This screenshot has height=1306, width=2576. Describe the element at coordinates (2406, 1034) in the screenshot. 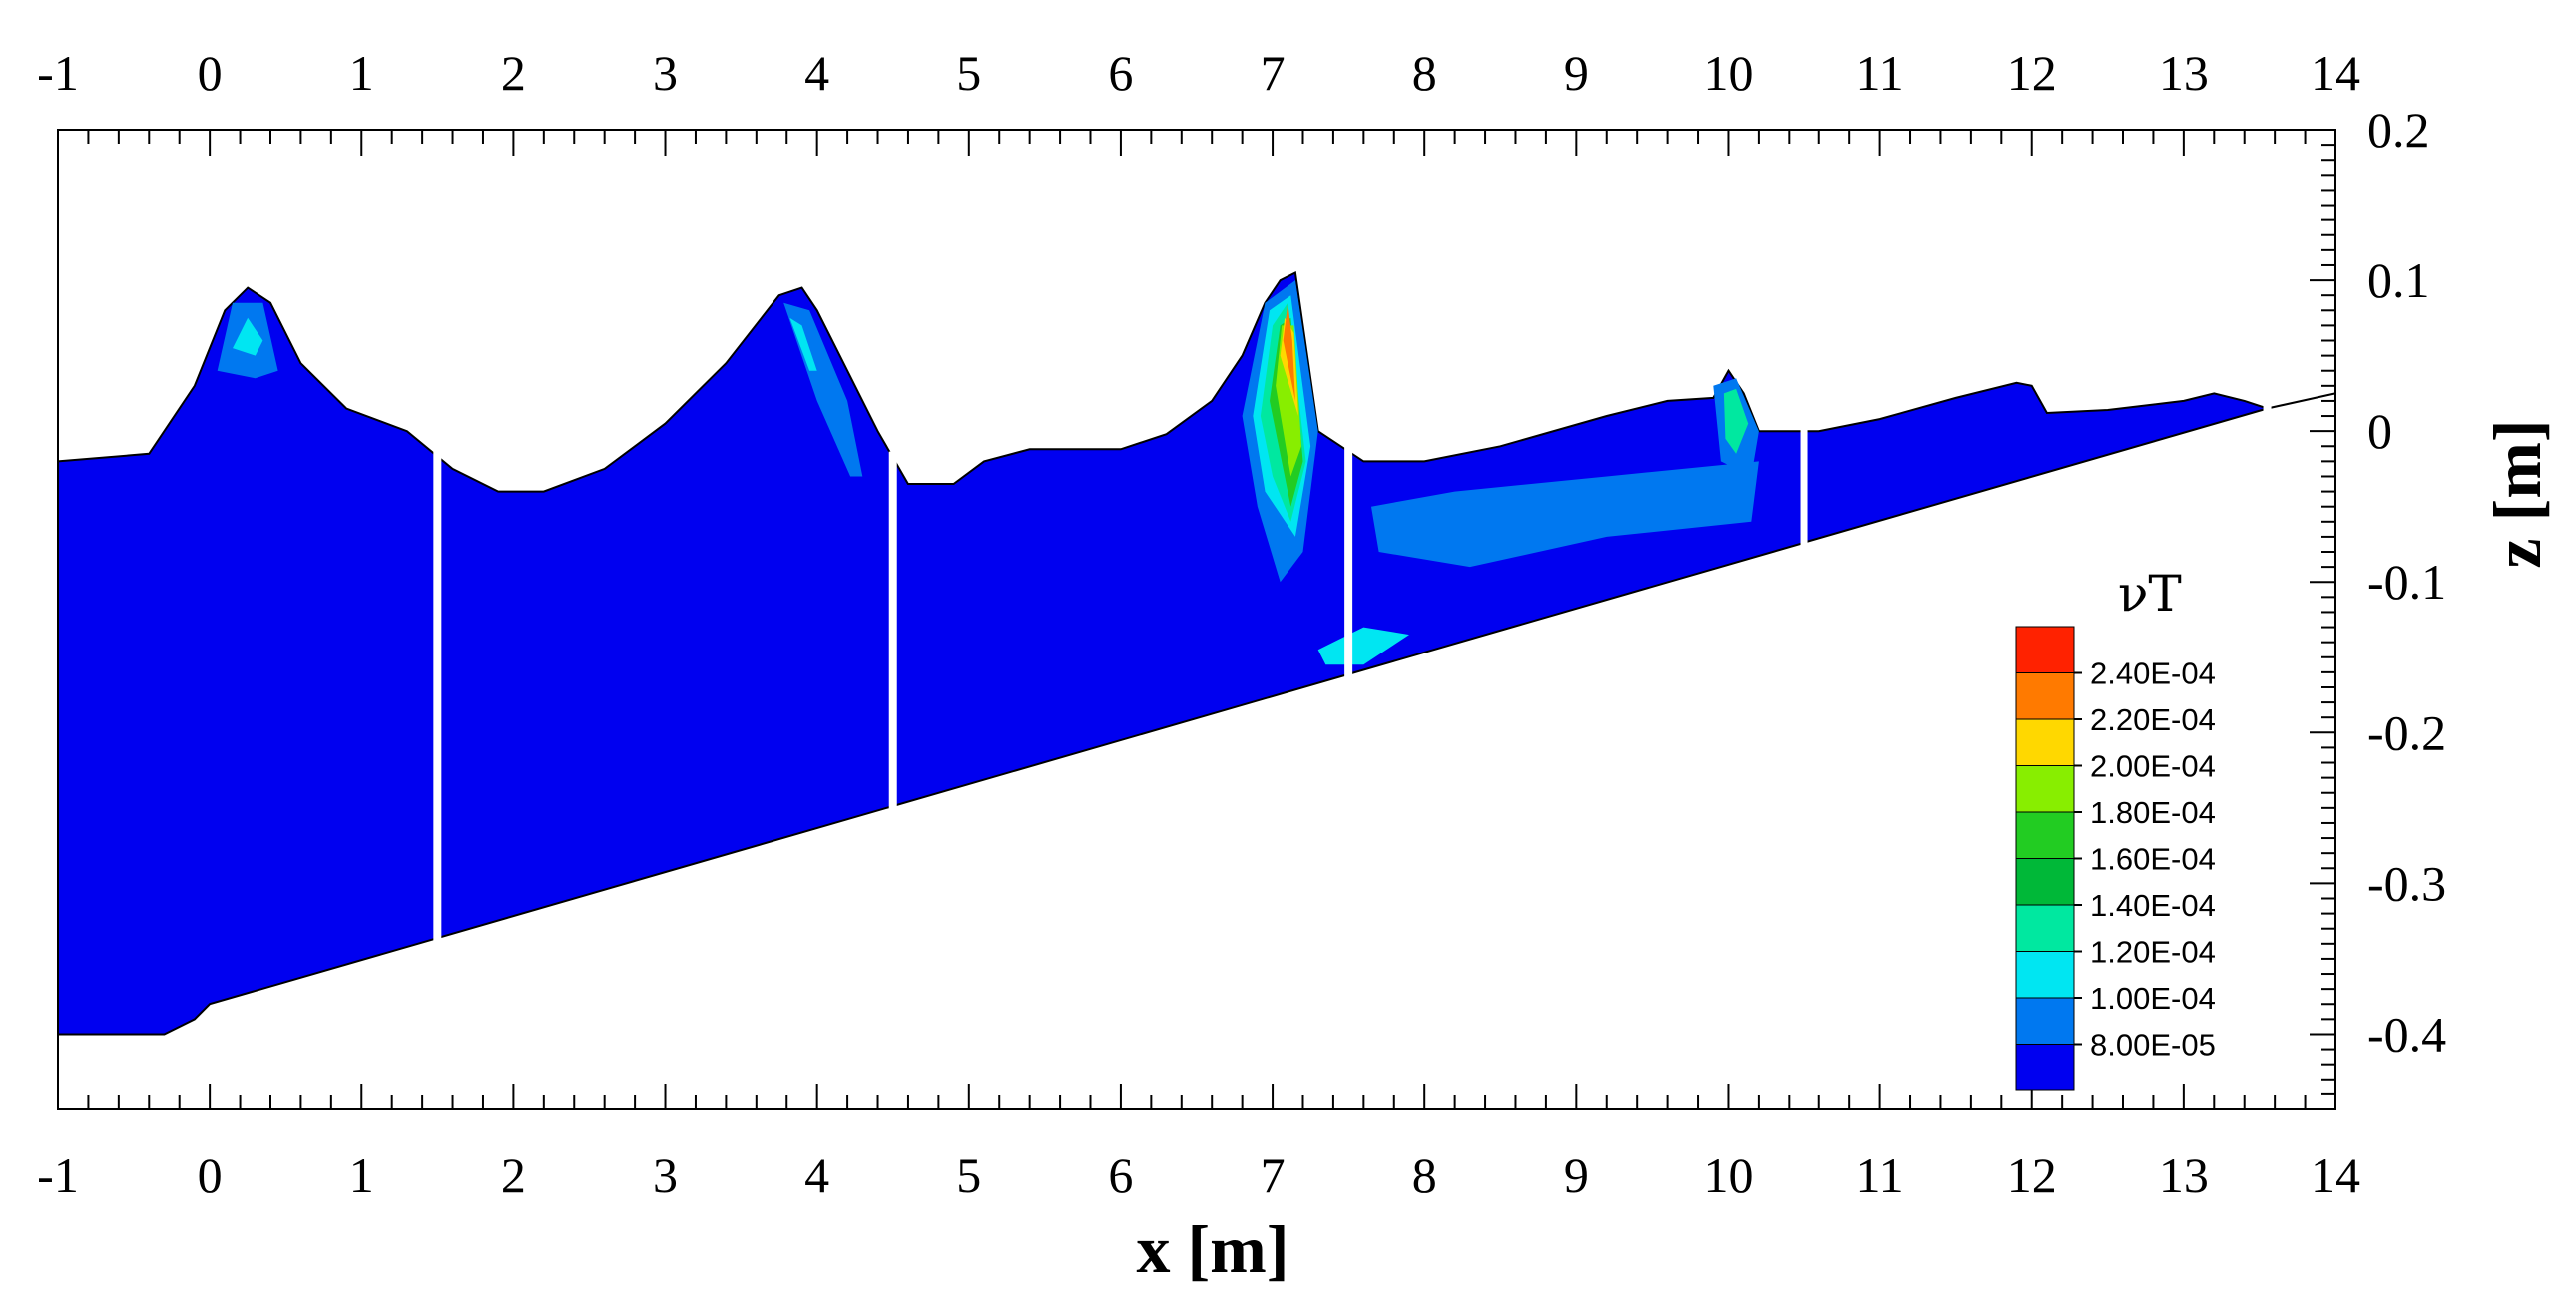

I see `y-tick-label: -0.4` at that location.